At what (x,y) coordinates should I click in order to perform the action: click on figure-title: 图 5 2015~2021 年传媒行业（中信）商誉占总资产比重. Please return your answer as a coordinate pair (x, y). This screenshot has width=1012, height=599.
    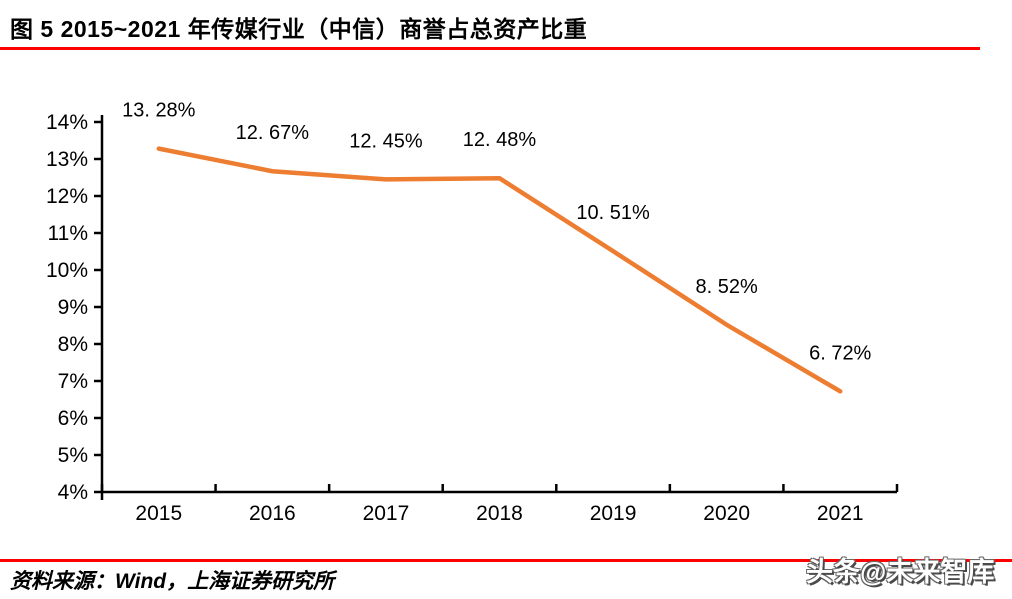
    Looking at the image, I should click on (299, 29).